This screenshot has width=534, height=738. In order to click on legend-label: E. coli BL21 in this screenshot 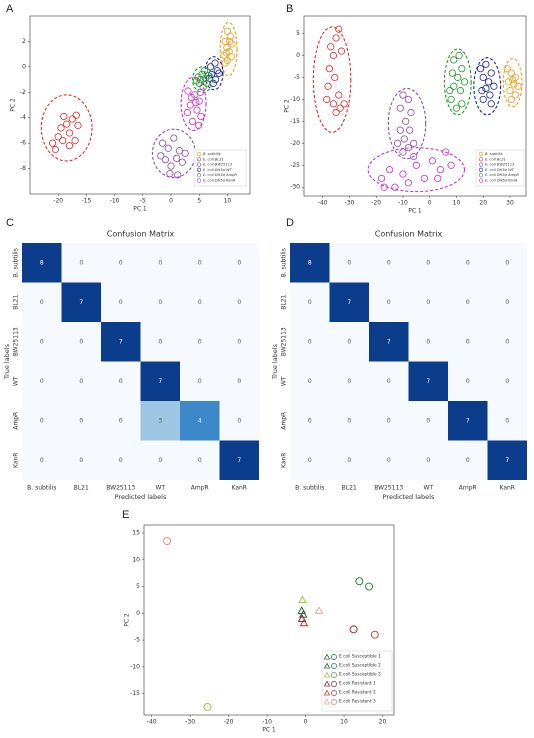, I will do `click(495, 159)`.